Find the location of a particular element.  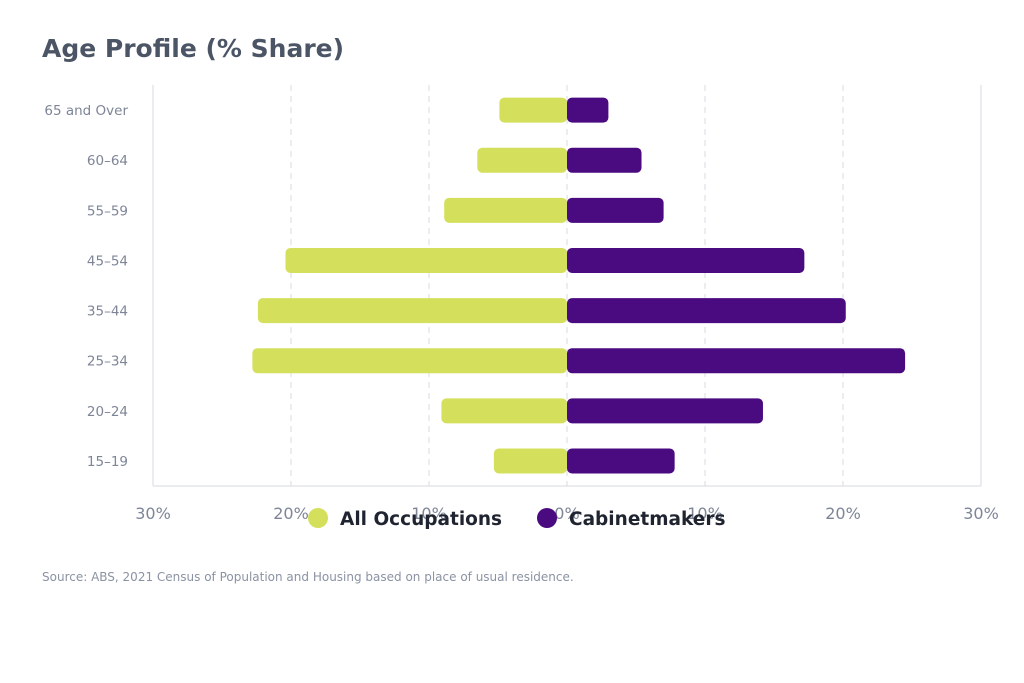

category-label: 45–54 is located at coordinates (107, 261).